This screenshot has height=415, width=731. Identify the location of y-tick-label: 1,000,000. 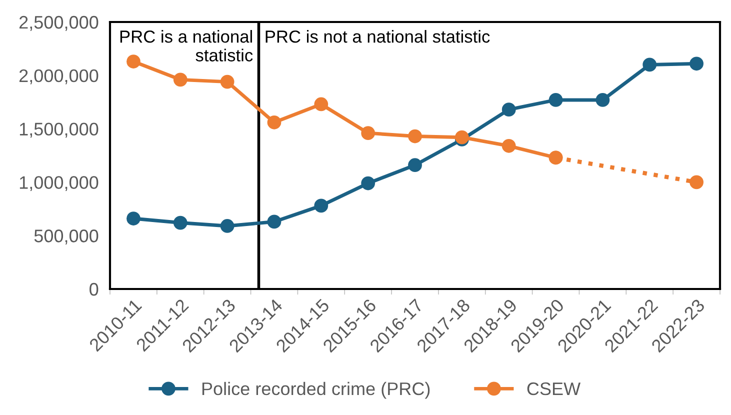
(59, 184).